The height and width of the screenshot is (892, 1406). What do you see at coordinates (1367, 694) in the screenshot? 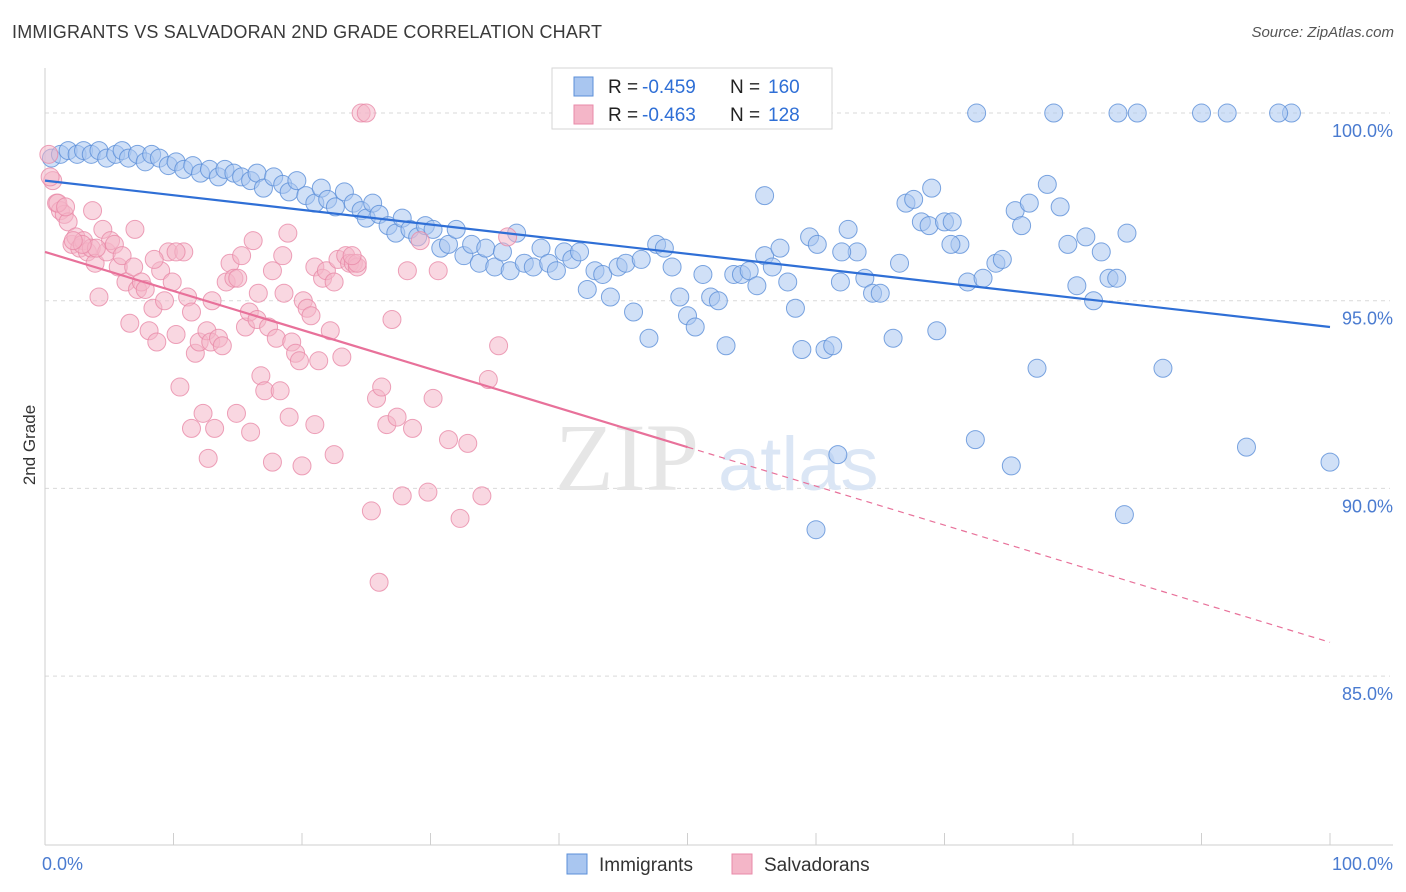
I see `y-tick-label-0: 85.0%` at bounding box center [1367, 694].